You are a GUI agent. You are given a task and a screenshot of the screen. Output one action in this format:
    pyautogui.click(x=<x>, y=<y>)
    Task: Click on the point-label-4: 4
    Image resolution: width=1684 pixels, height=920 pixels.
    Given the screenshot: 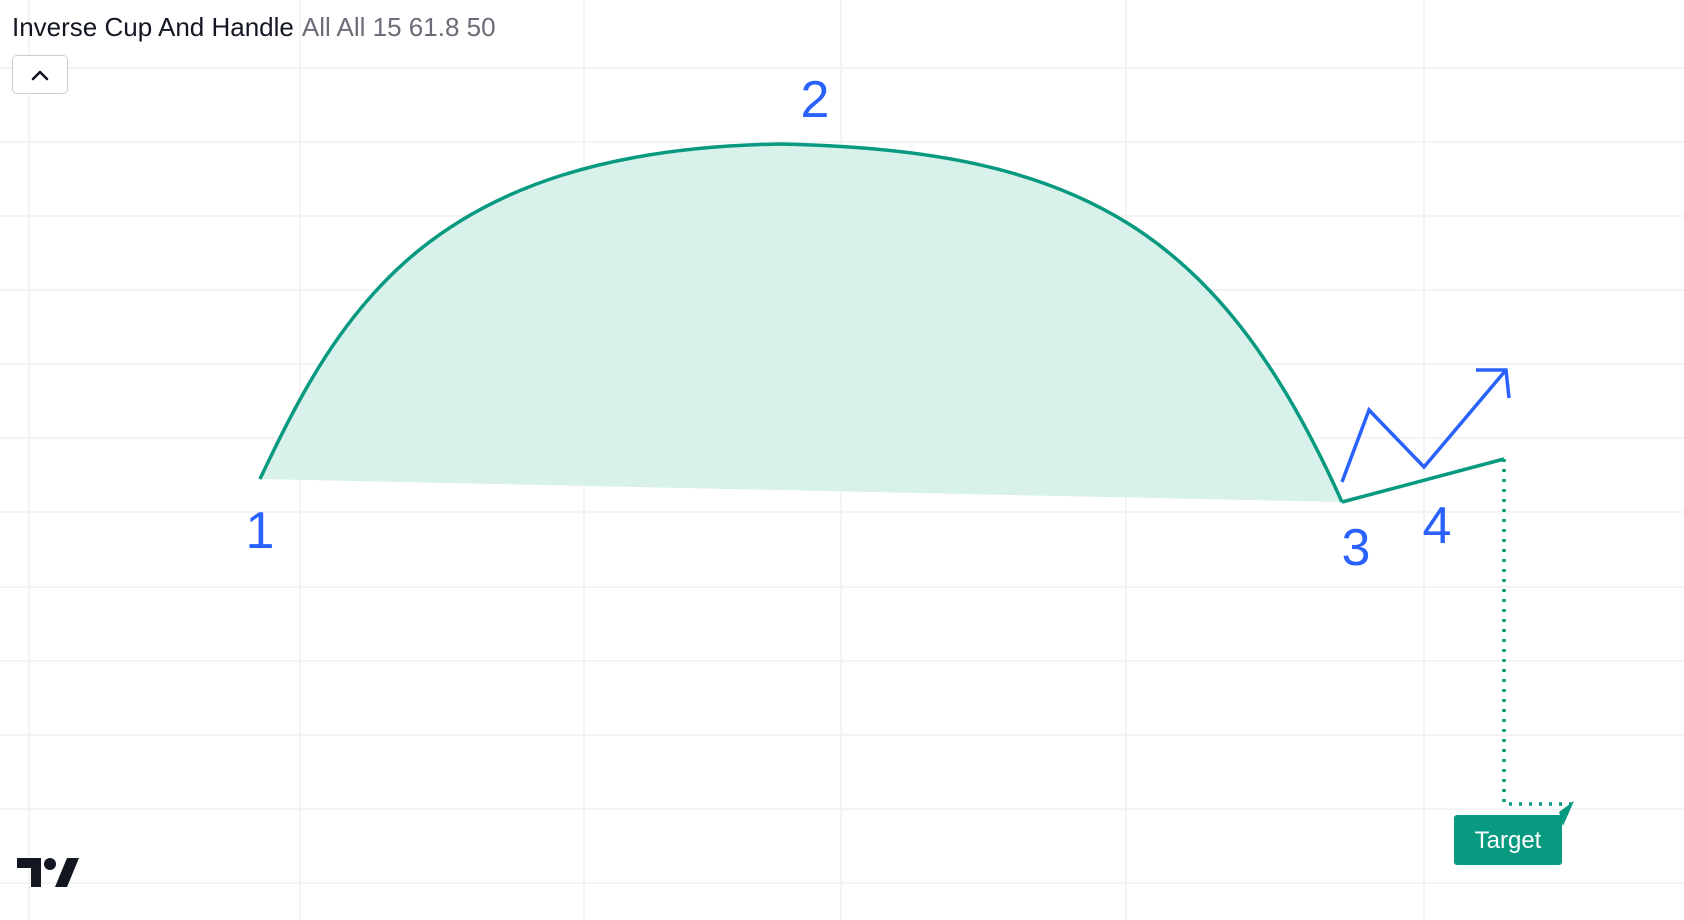 What is the action you would take?
    pyautogui.click(x=1437, y=526)
    